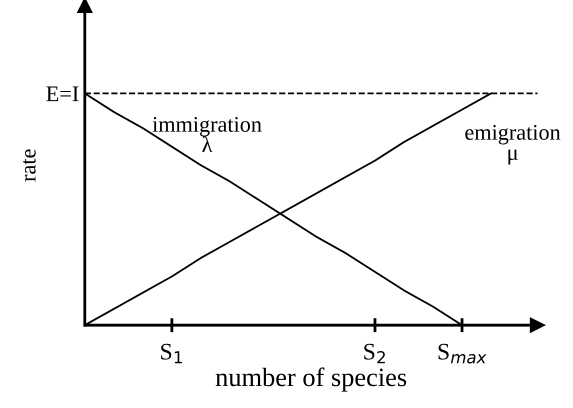 The height and width of the screenshot is (408, 573). What do you see at coordinates (311, 379) in the screenshot?
I see `x-axis-title: number of species` at bounding box center [311, 379].